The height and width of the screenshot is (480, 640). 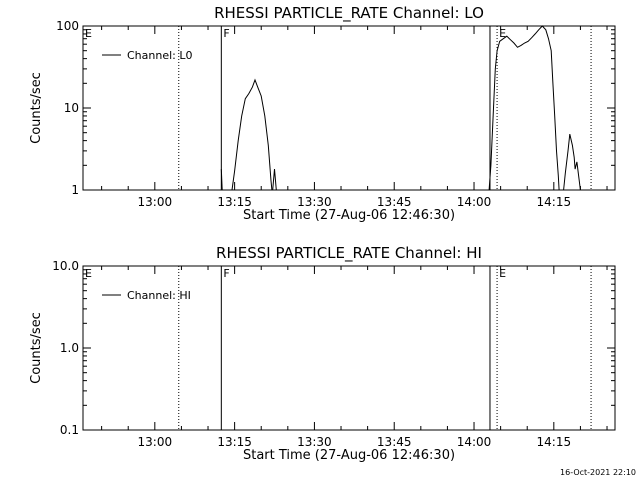 What do you see at coordinates (349, 13) in the screenshot?
I see `chart-title: RHESSI PARTICLE_RATE Channel: LO` at bounding box center [349, 13].